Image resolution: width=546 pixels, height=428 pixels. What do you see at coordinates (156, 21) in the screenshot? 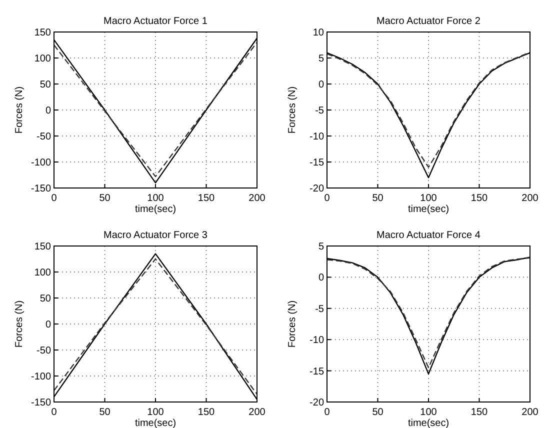
I see `chart-title: Macro Actuator Force 1` at bounding box center [156, 21].